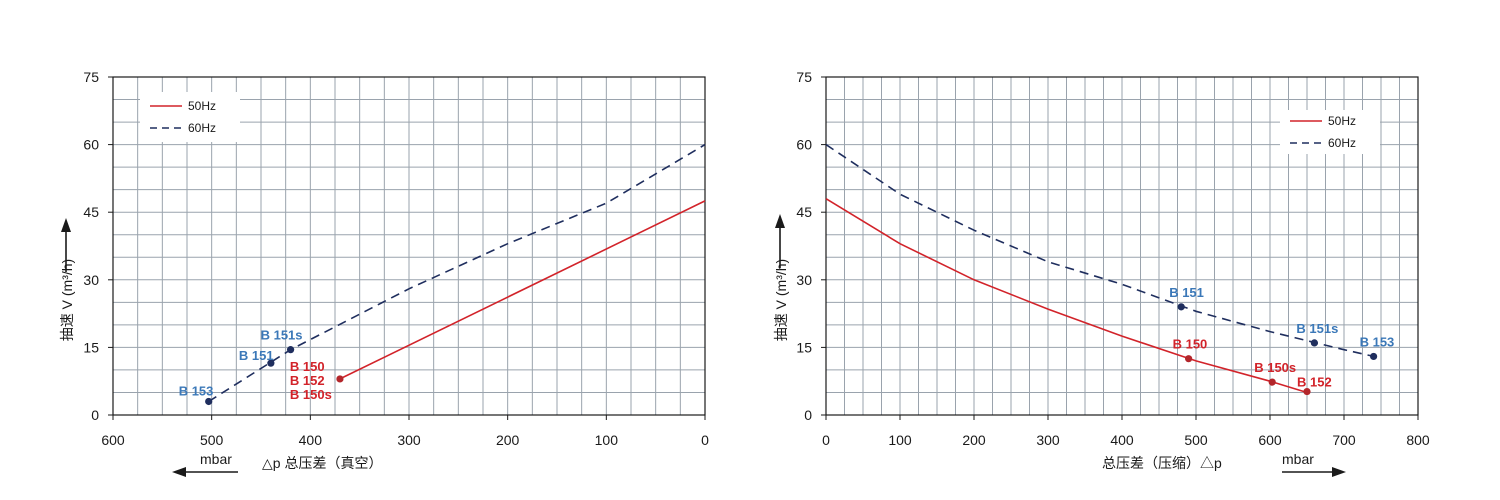  What do you see at coordinates (271, 463) in the screenshot?
I see `x-axis-prefix: △p` at bounding box center [271, 463].